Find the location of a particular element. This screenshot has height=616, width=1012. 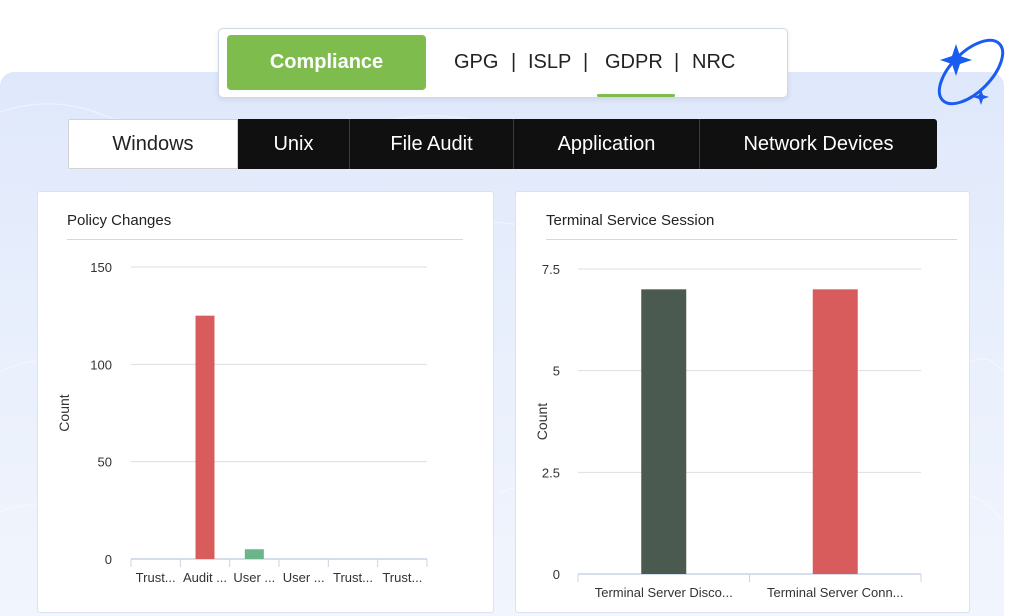

sparkle-orbit-icon is located at coordinates (971, 72).